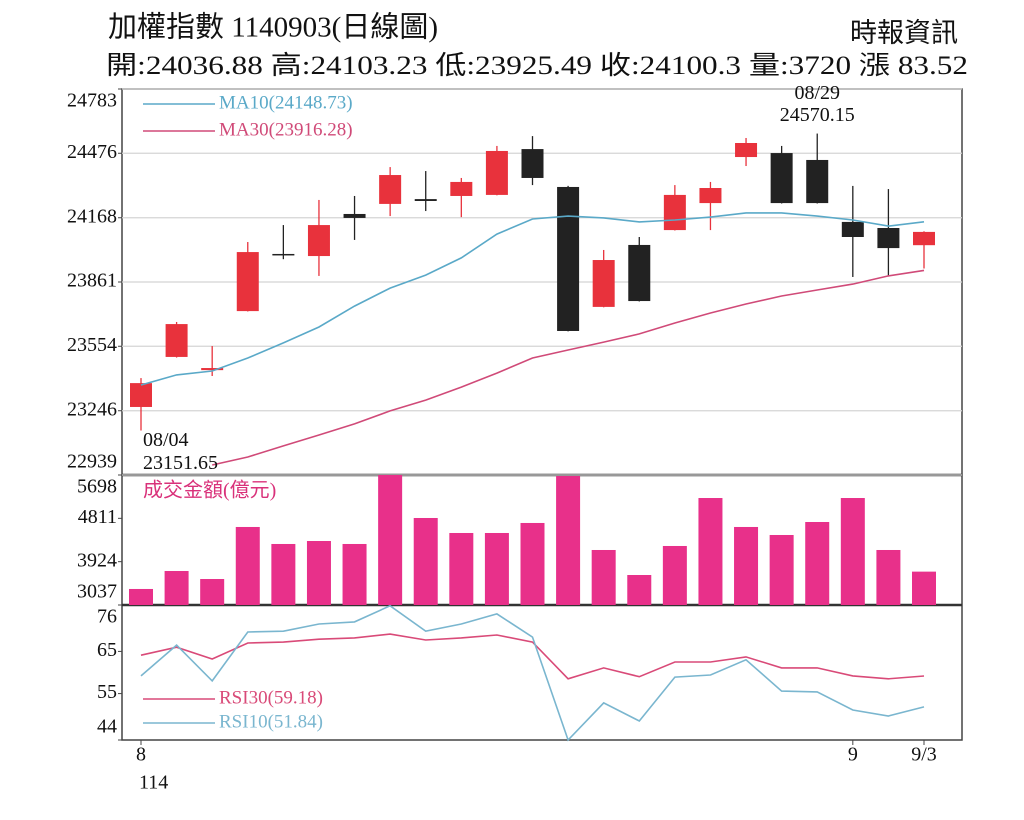  I want to click on y-tick-label: 3924, so click(97, 560).